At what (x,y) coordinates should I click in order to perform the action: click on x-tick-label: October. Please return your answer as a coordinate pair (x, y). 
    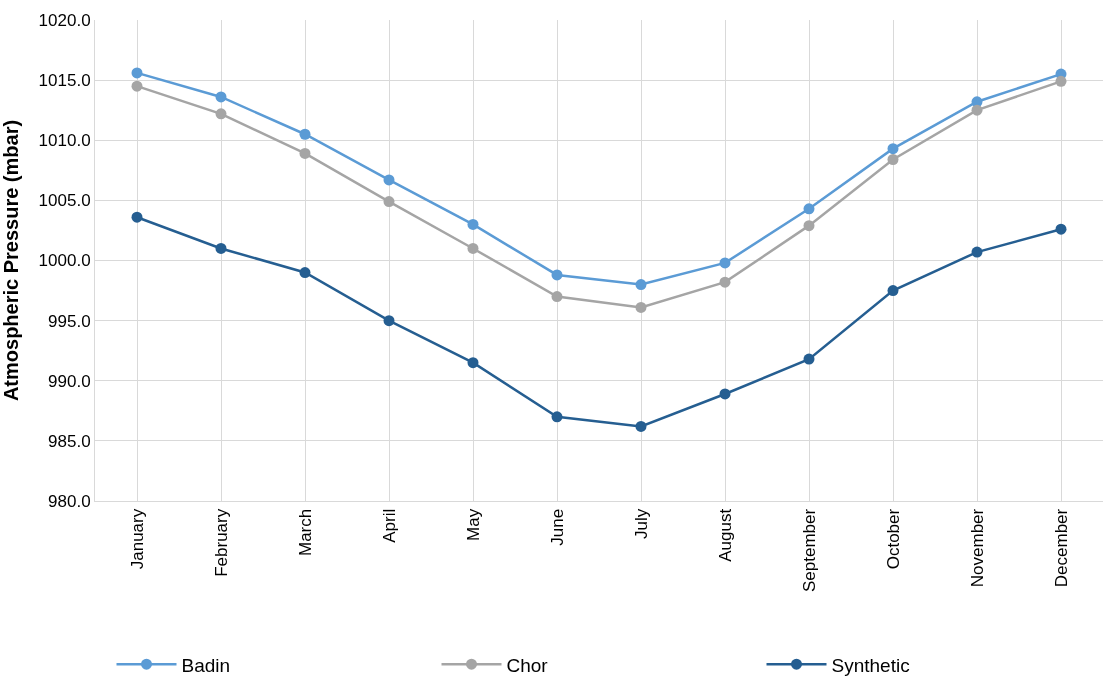
    Looking at the image, I should click on (893, 539).